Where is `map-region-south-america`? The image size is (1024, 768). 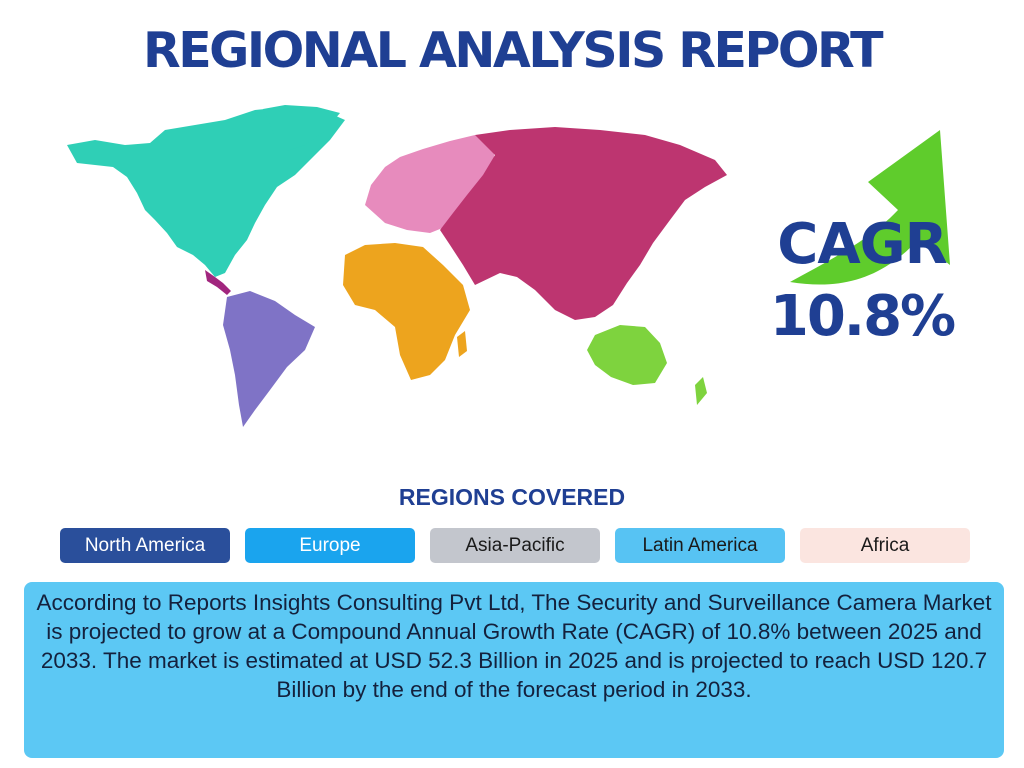
map-region-south-america is located at coordinates (269, 359).